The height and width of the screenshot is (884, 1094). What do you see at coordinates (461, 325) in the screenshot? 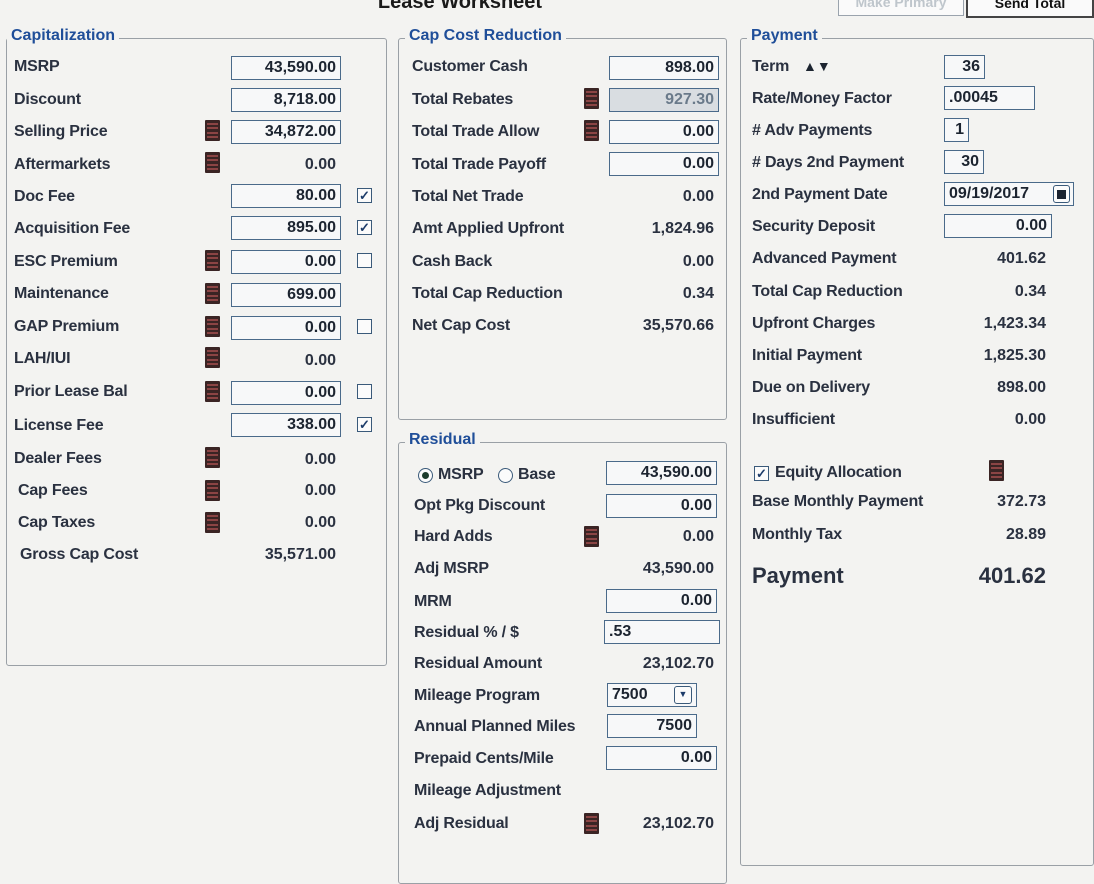
I see `net-cap-cost-label: Net Cap Cost` at bounding box center [461, 325].